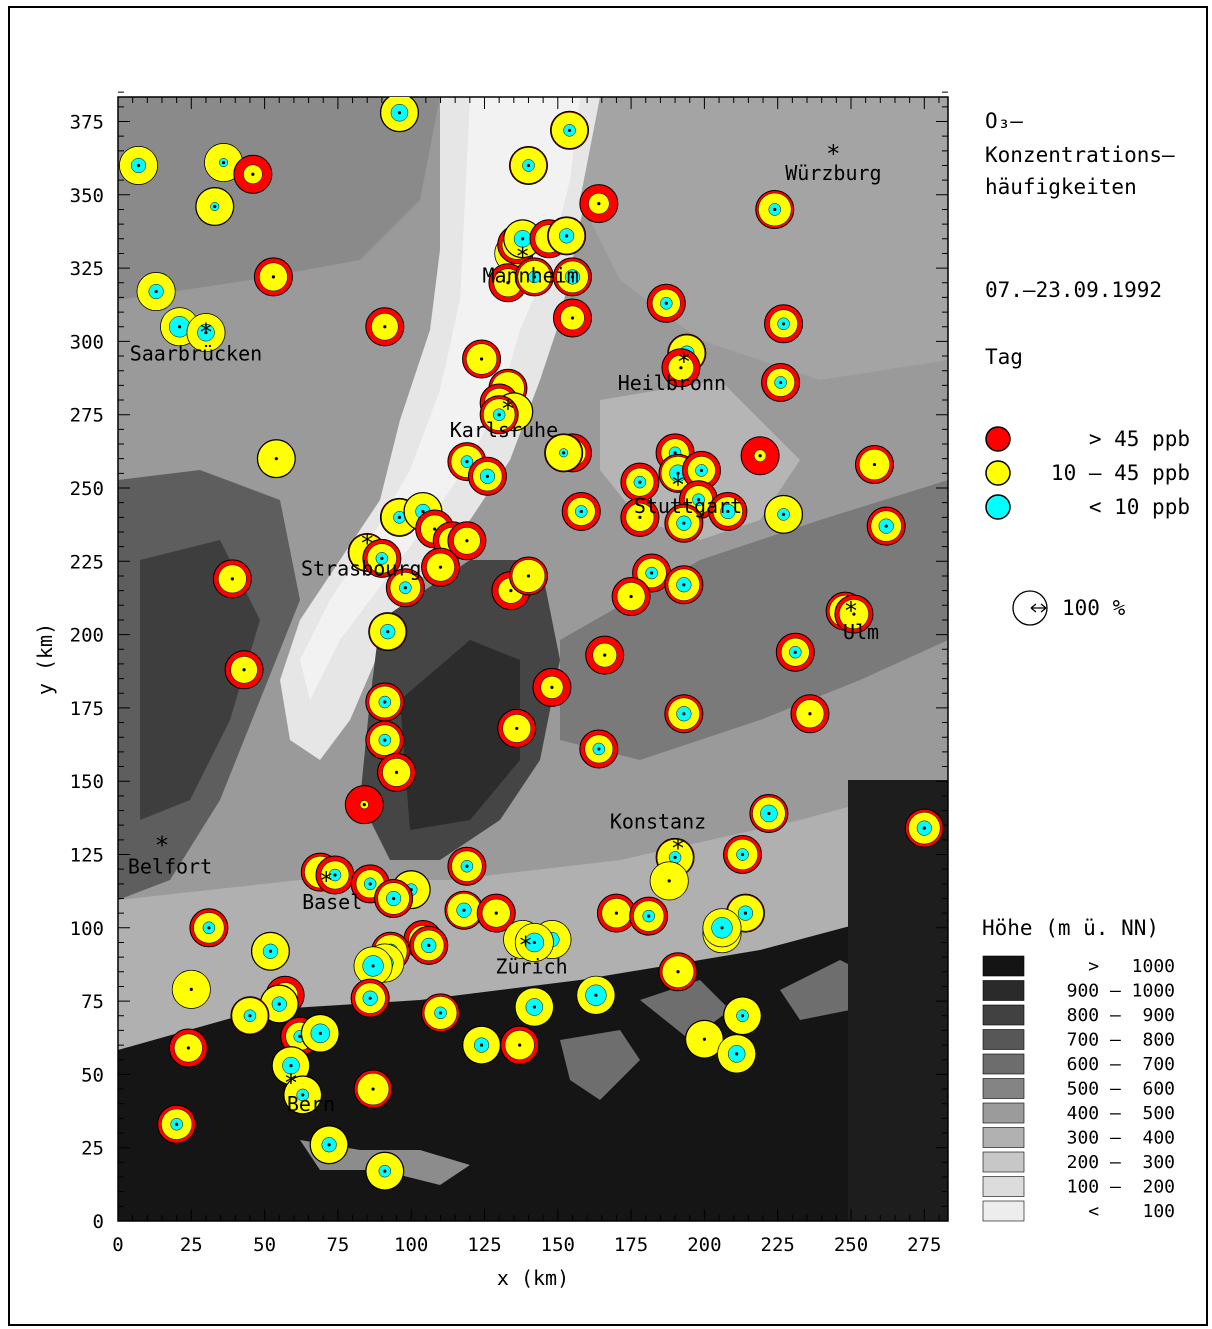  I want to click on y-tick-label: 100, so click(87, 929).